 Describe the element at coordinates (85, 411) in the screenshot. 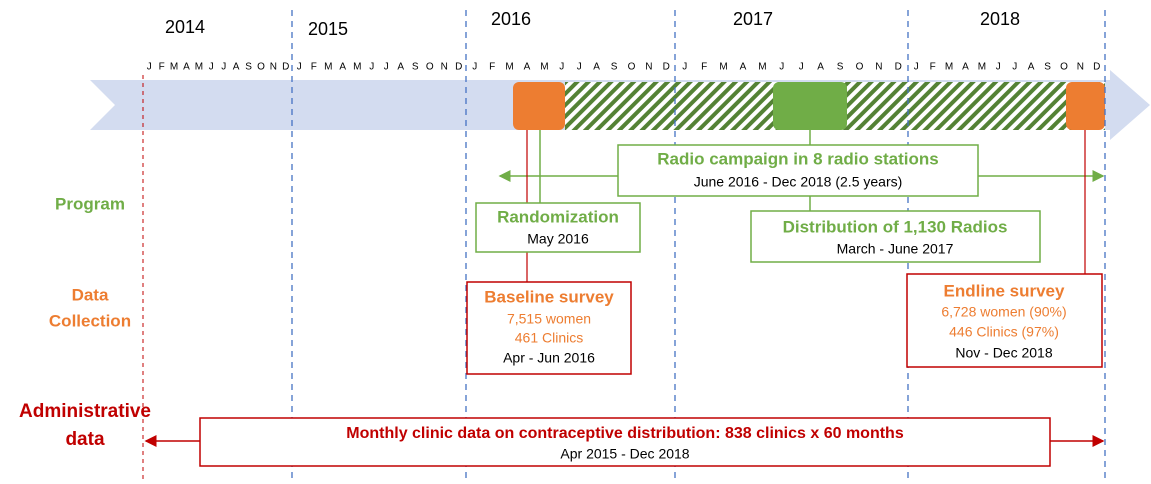

I see `row-label: Administrative` at that location.